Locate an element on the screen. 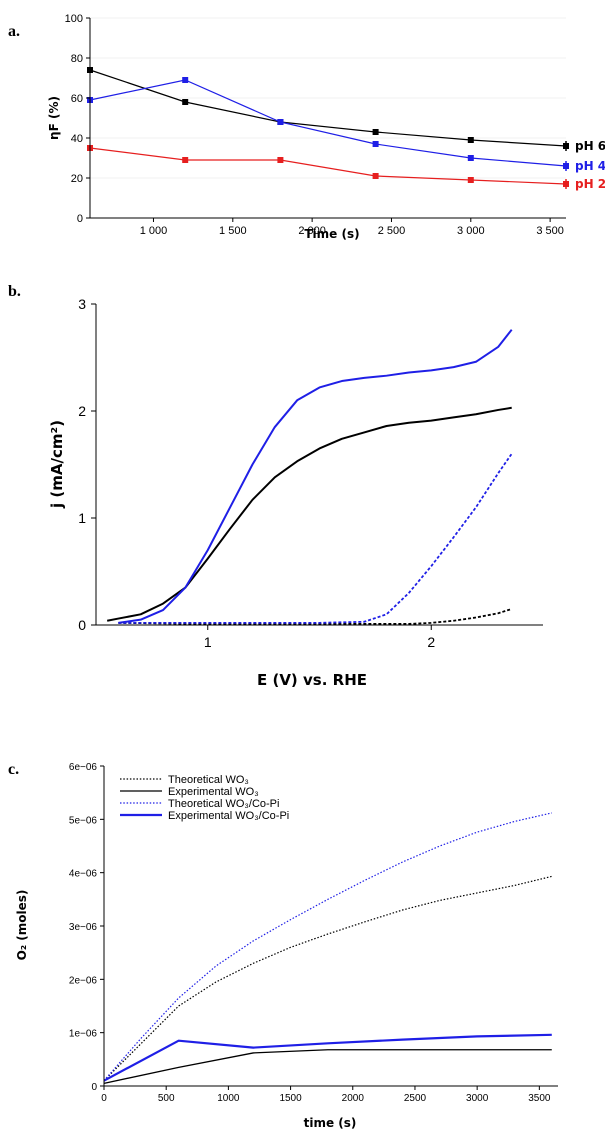 The height and width of the screenshot is (1133, 605). panel-c-label: c. is located at coordinates (13, 769).